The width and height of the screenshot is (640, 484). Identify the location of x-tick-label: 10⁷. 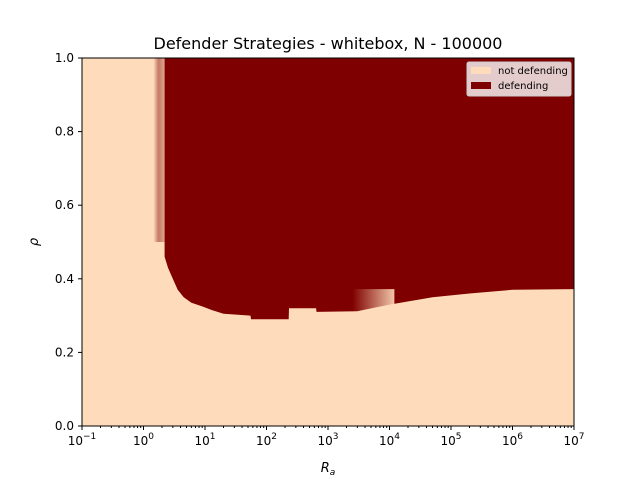
(573, 440).